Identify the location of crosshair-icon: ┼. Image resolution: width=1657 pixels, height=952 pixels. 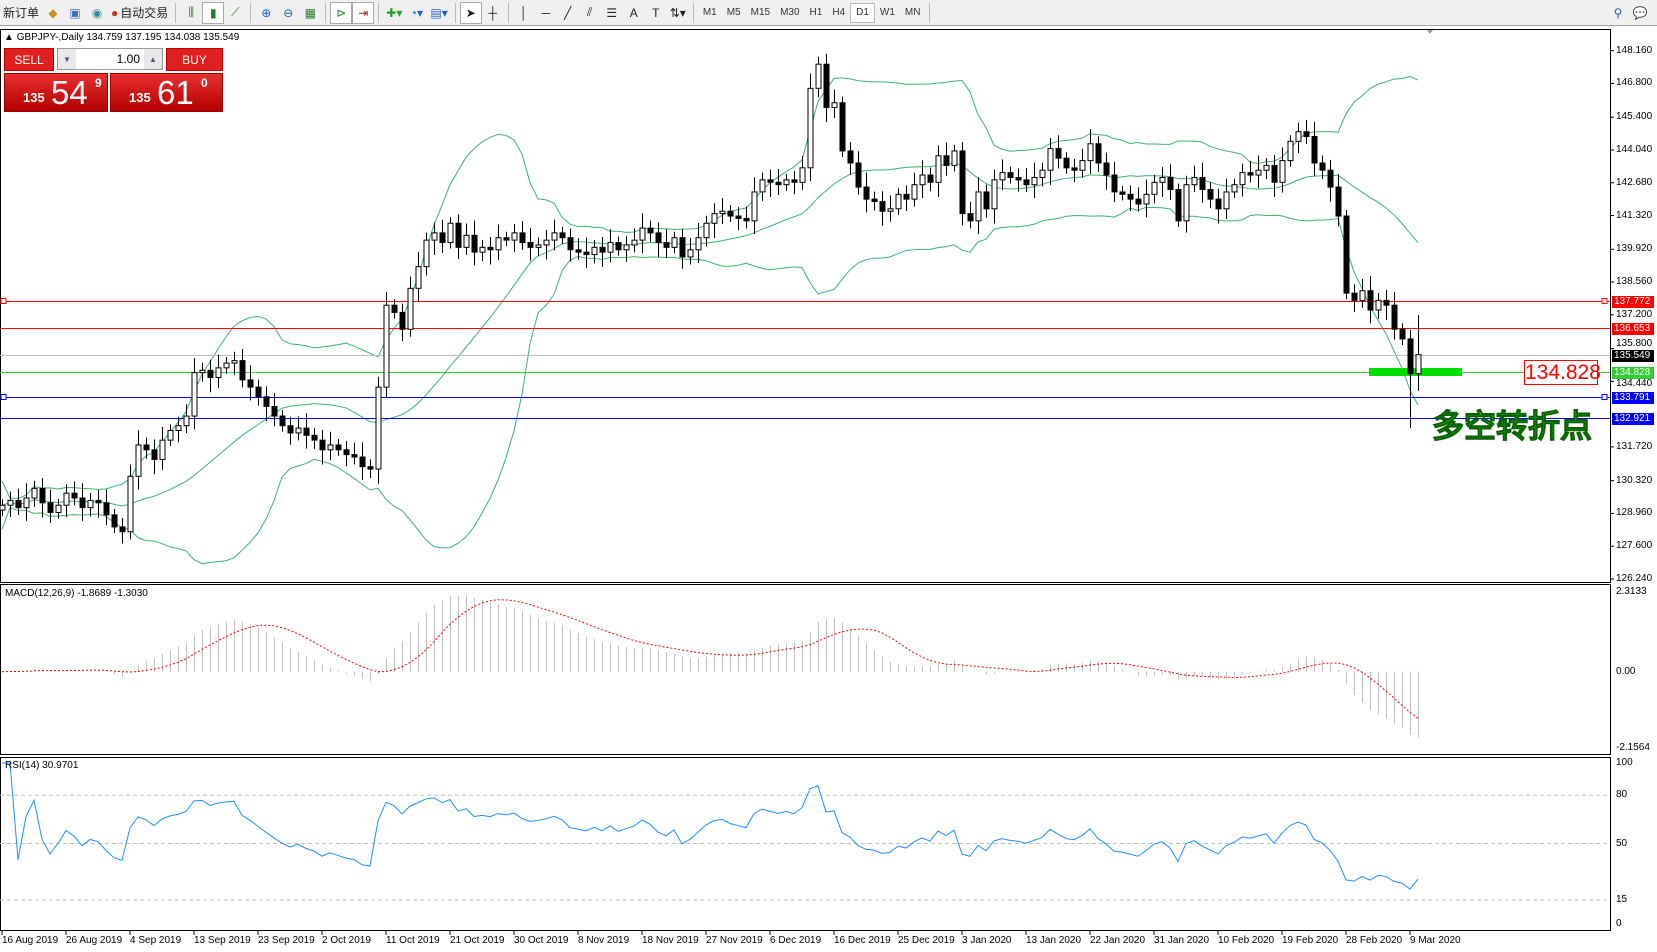
(492, 12).